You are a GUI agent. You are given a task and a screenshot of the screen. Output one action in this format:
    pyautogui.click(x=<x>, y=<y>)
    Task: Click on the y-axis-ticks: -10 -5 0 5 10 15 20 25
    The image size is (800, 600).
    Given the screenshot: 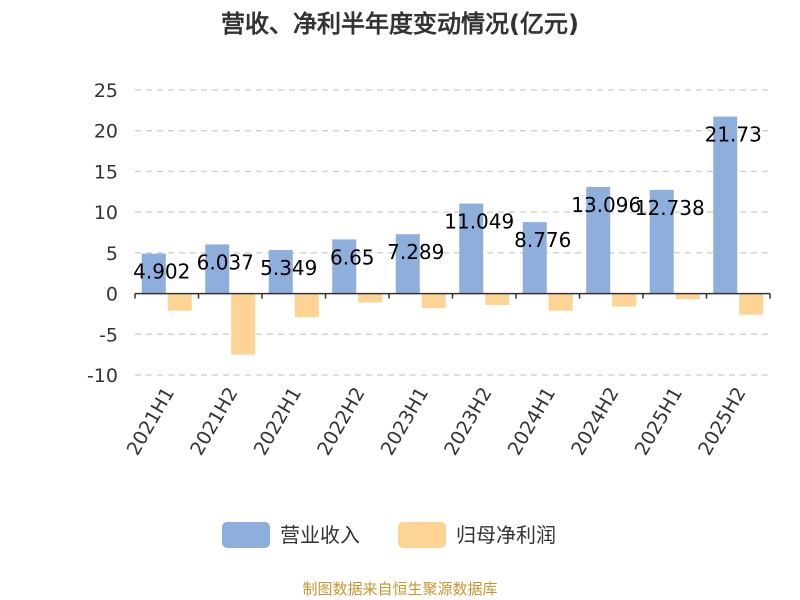 What is the action you would take?
    pyautogui.click(x=102, y=233)
    